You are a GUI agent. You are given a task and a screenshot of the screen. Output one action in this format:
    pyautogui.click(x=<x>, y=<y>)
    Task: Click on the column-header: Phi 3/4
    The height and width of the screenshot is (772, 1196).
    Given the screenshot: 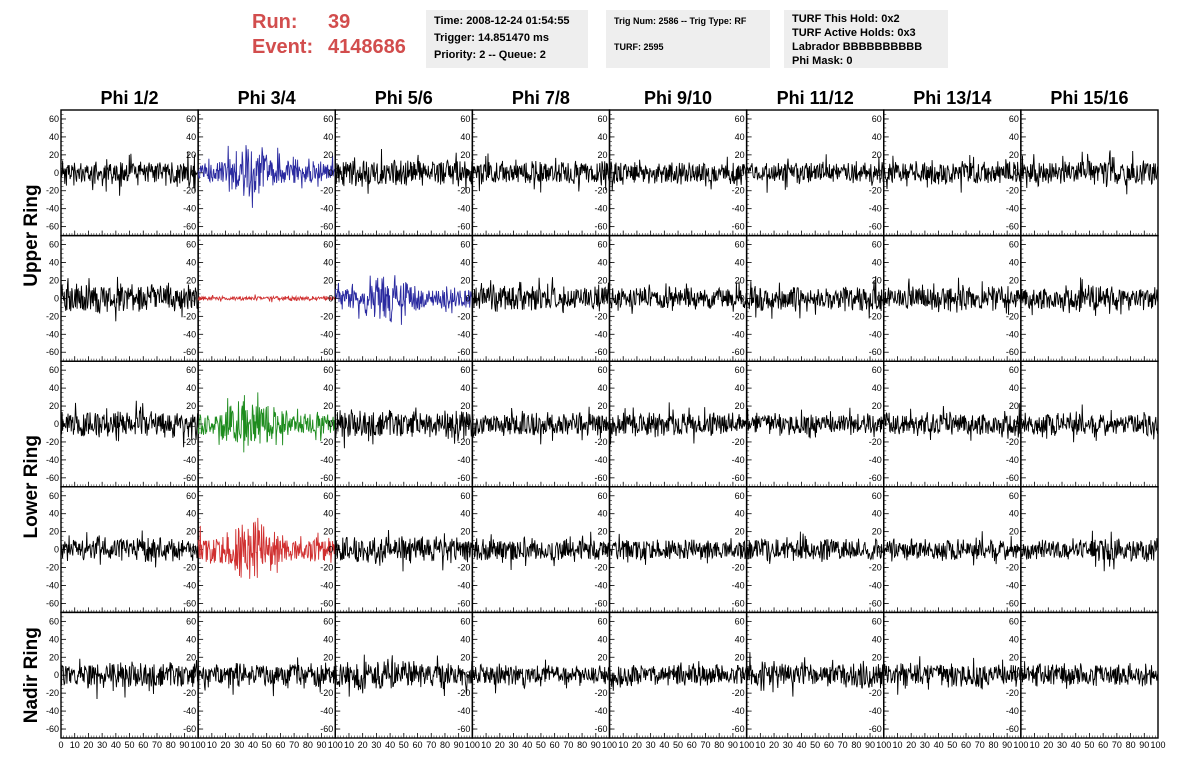 What is the action you would take?
    pyautogui.click(x=267, y=98)
    